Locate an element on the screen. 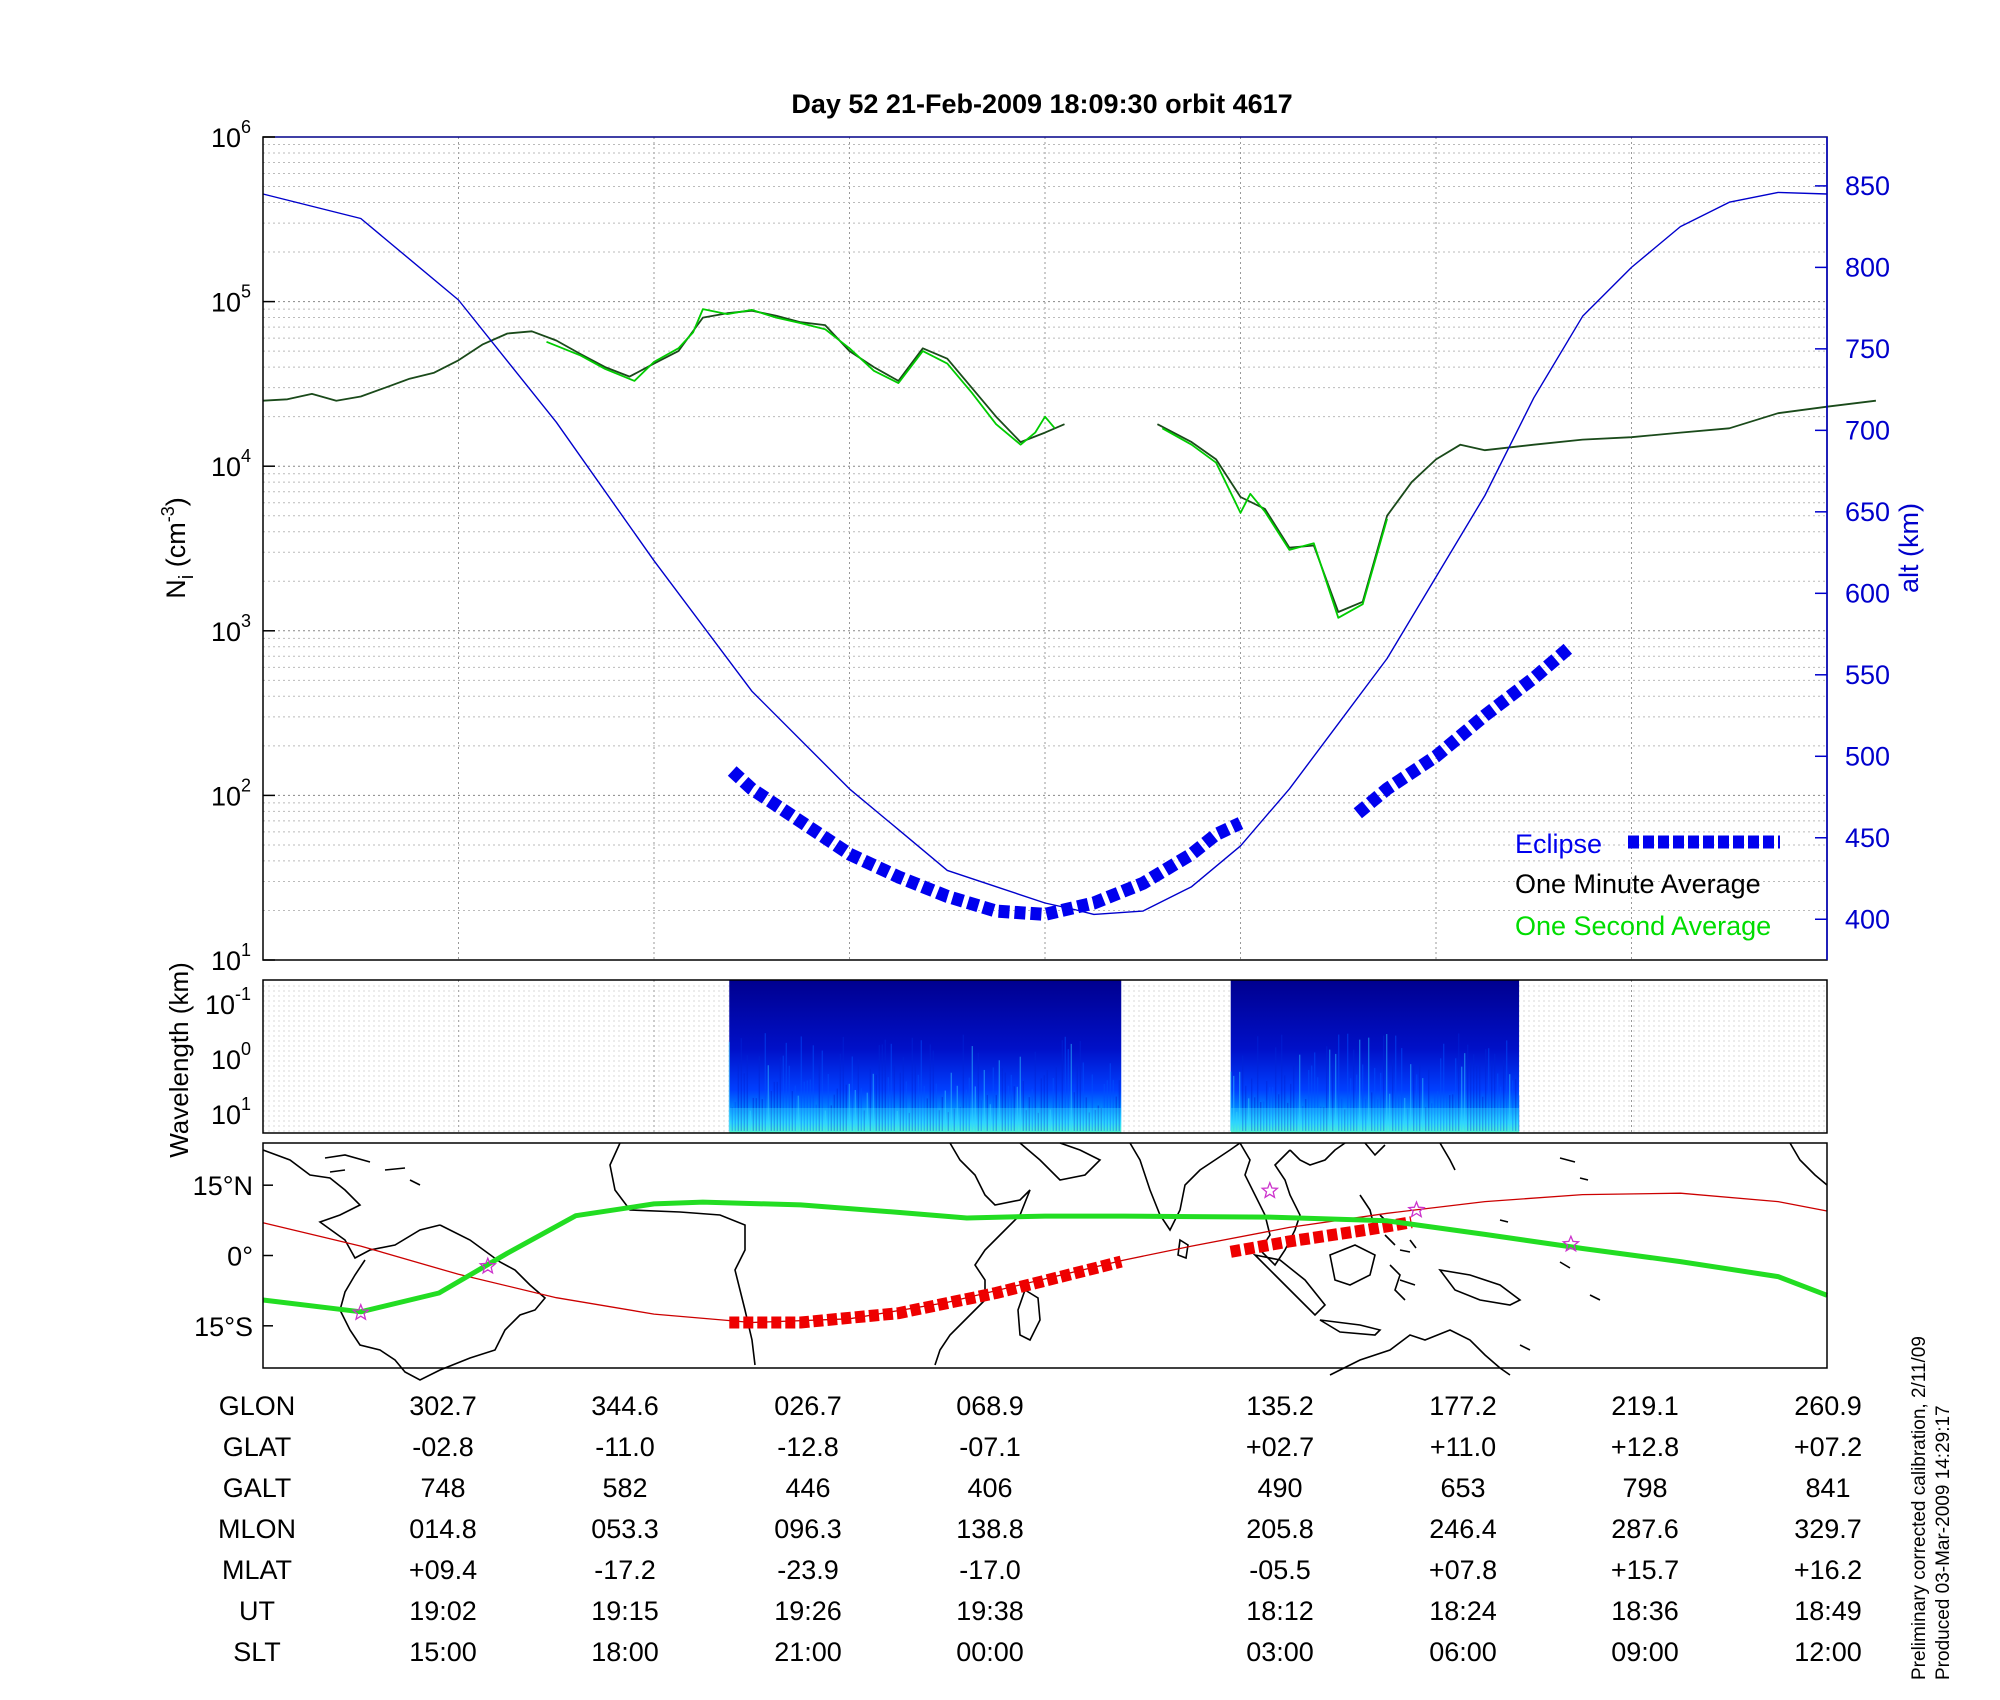  coast-pacific-islands is located at coordinates (1500, 1254).